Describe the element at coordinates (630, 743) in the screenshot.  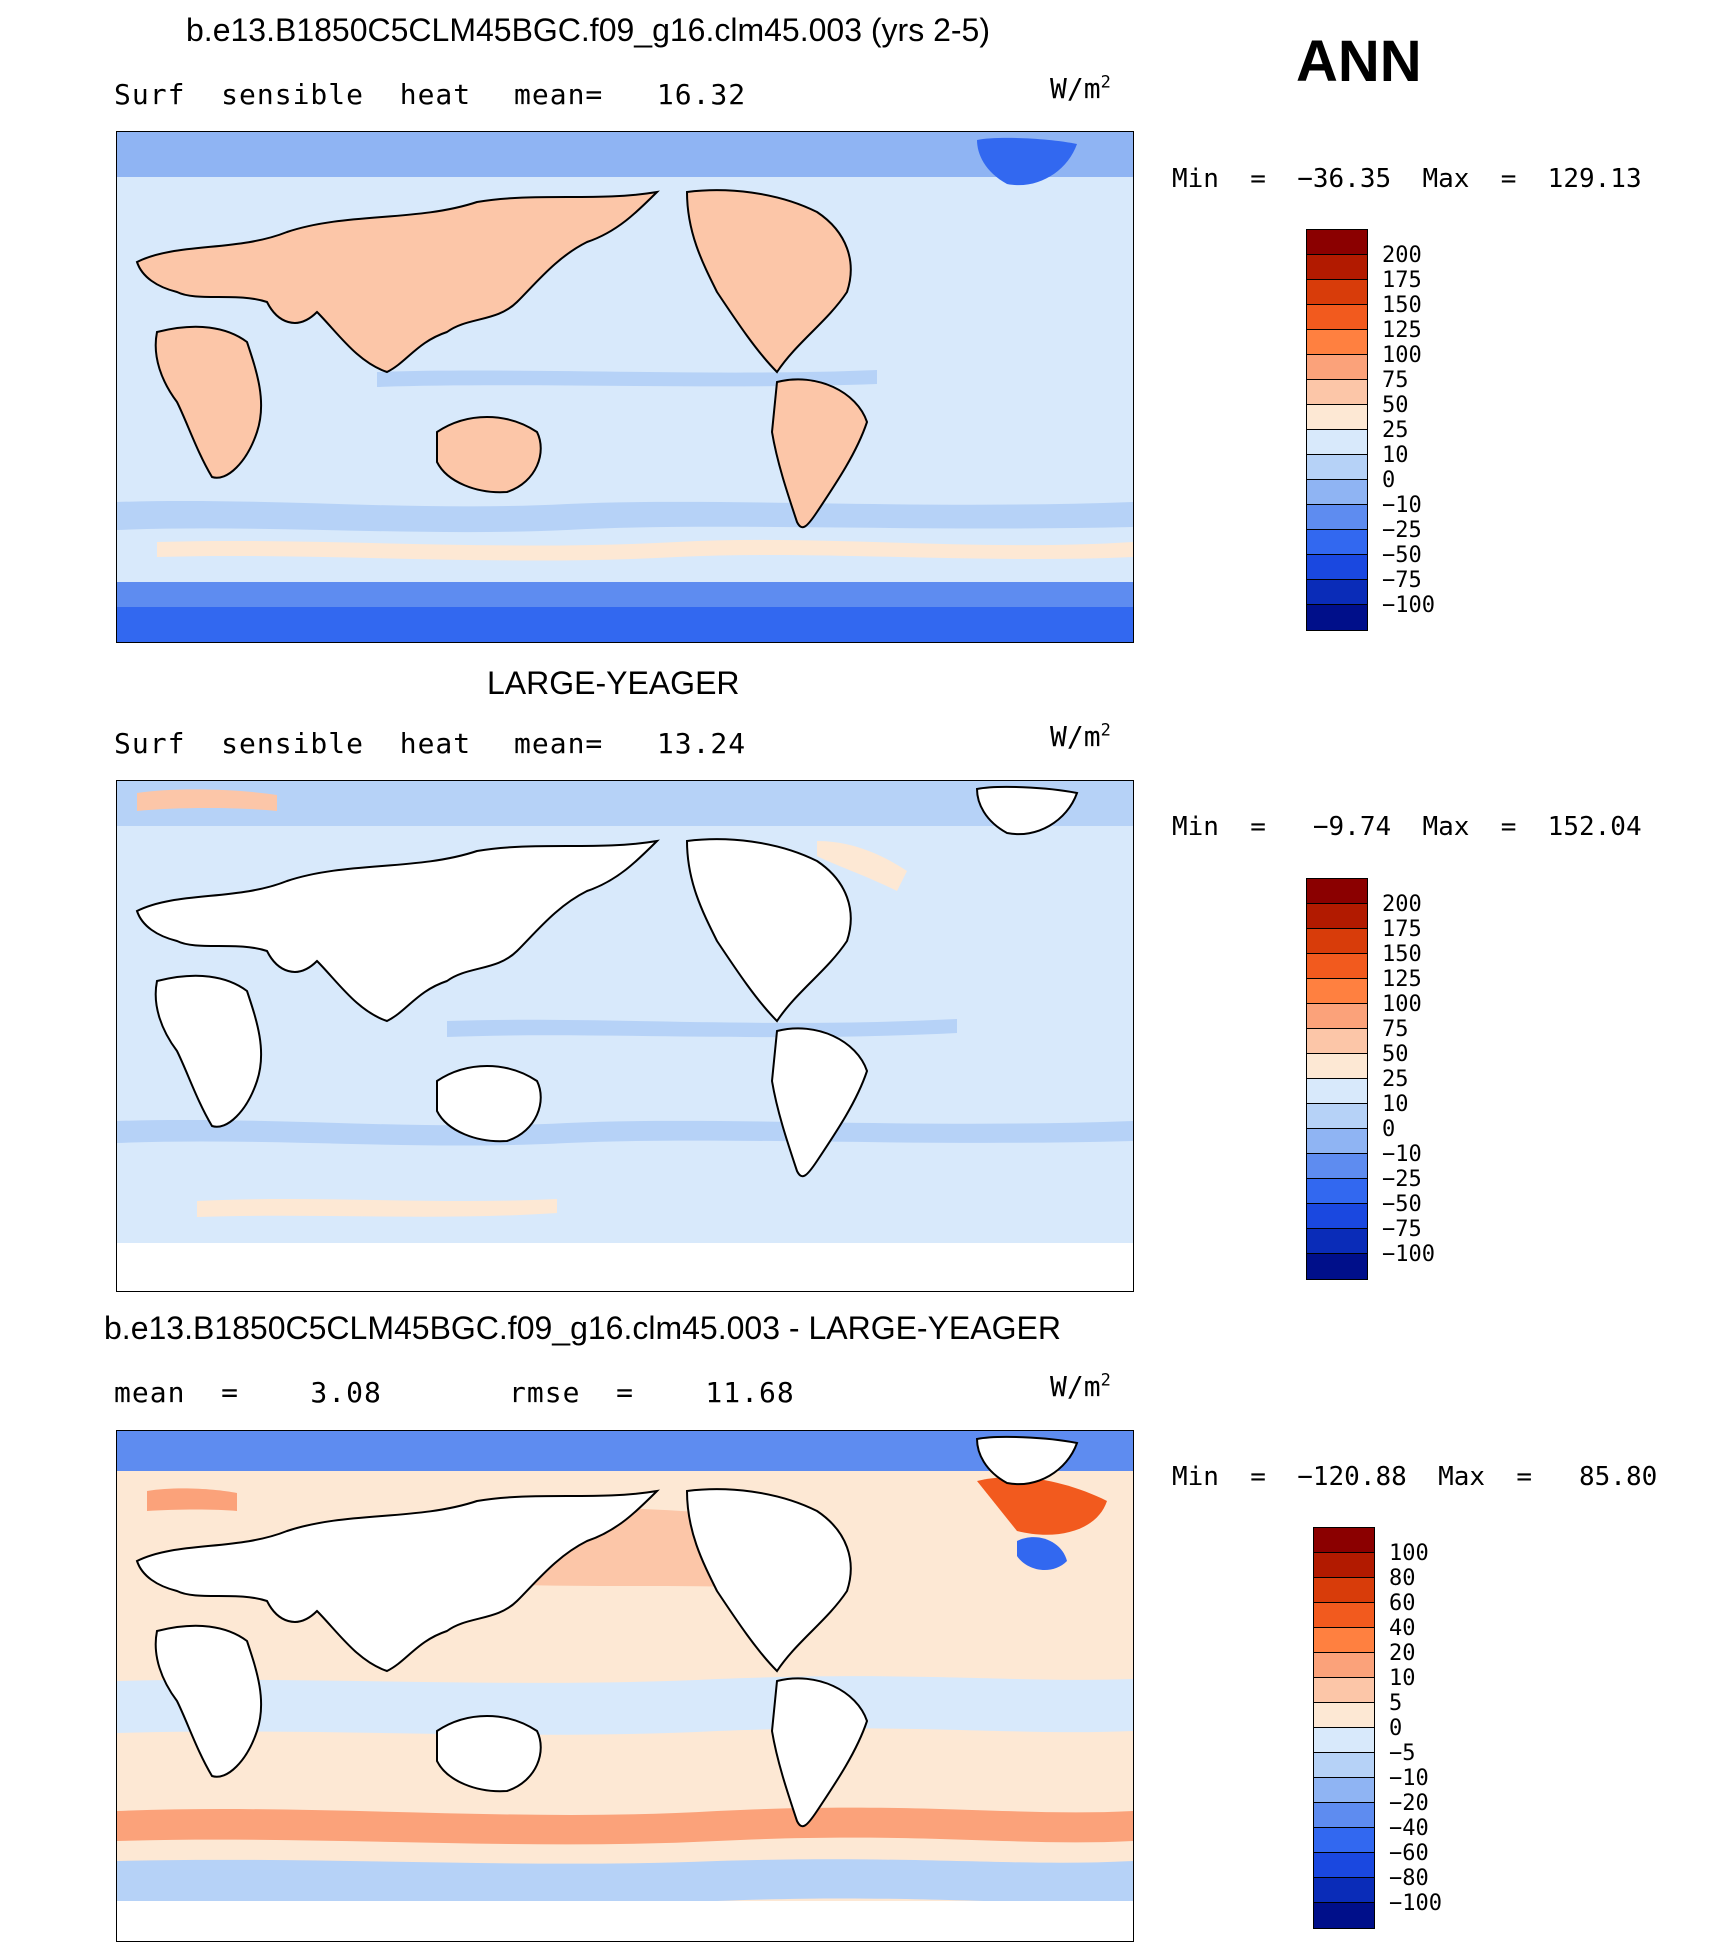
I see `panel-2-mean-label: mean= 13.24` at that location.